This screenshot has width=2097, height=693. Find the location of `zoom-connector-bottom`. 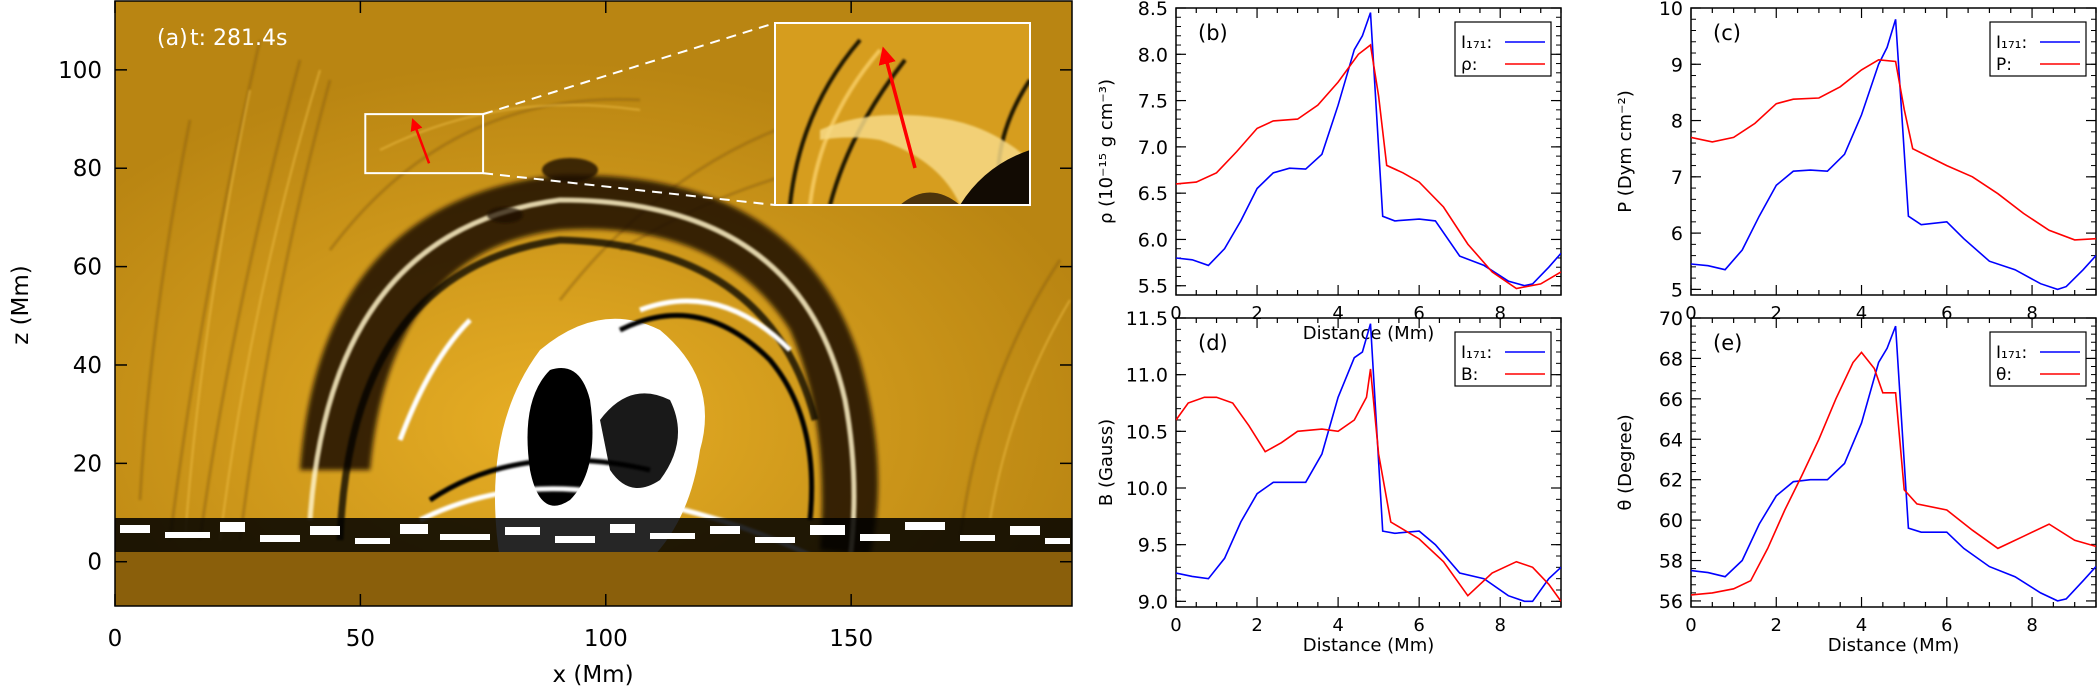

zoom-connector-bottom is located at coordinates (629, 189).